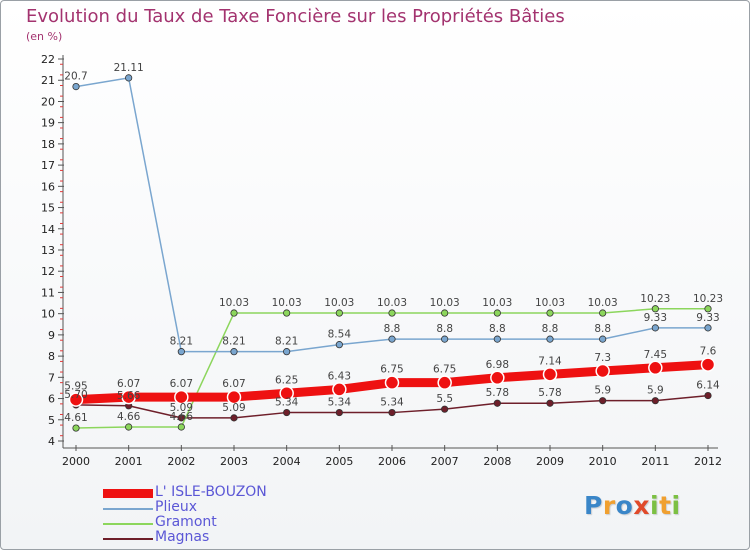 Image resolution: width=750 pixels, height=550 pixels. I want to click on x-tick-label: 2004, so click(287, 461).